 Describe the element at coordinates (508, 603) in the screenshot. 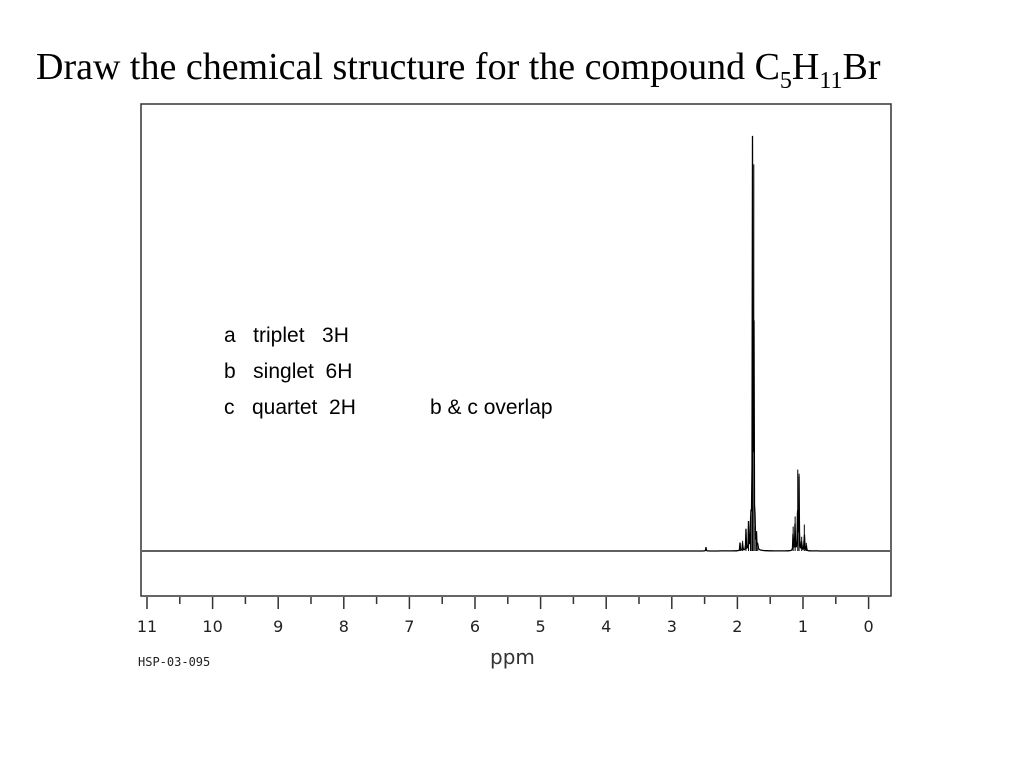

I see `x-axis-ticks` at that location.